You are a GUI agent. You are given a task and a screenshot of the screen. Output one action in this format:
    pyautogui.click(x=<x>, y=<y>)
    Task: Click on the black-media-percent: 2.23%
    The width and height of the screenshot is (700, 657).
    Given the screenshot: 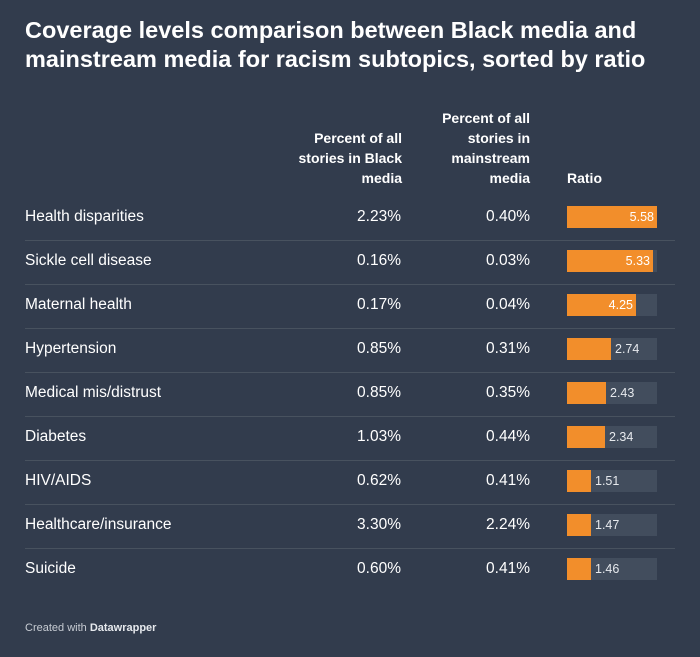 What is the action you would take?
    pyautogui.click(x=379, y=216)
    